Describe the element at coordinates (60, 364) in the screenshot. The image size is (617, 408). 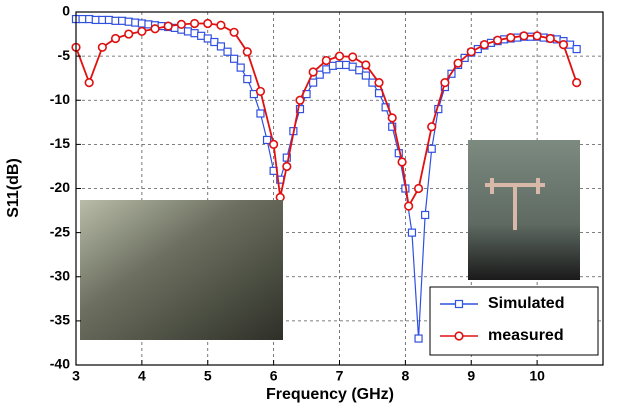
I see `y-tick-label: -40` at that location.